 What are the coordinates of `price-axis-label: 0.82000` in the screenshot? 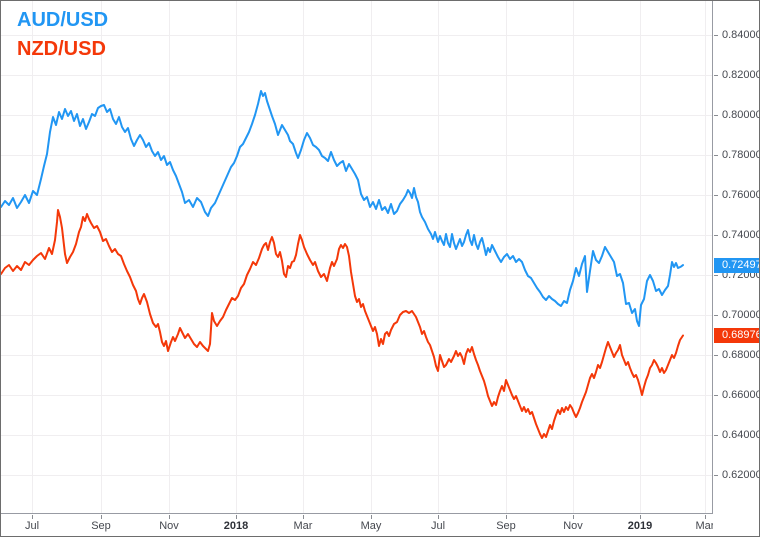 It's located at (741, 75).